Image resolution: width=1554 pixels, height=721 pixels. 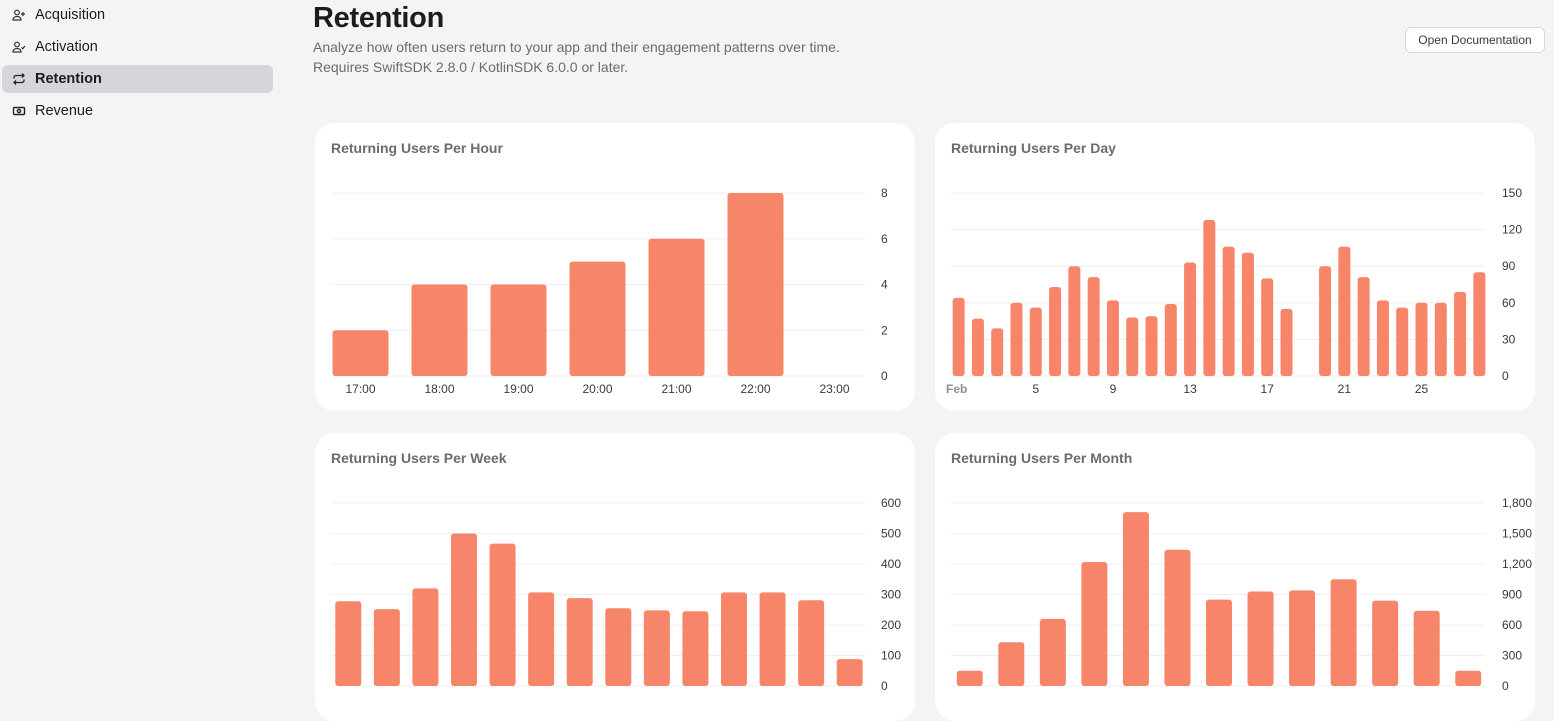 What do you see at coordinates (137, 111) in the screenshot?
I see `sidebar-item-revenue: Revenue` at bounding box center [137, 111].